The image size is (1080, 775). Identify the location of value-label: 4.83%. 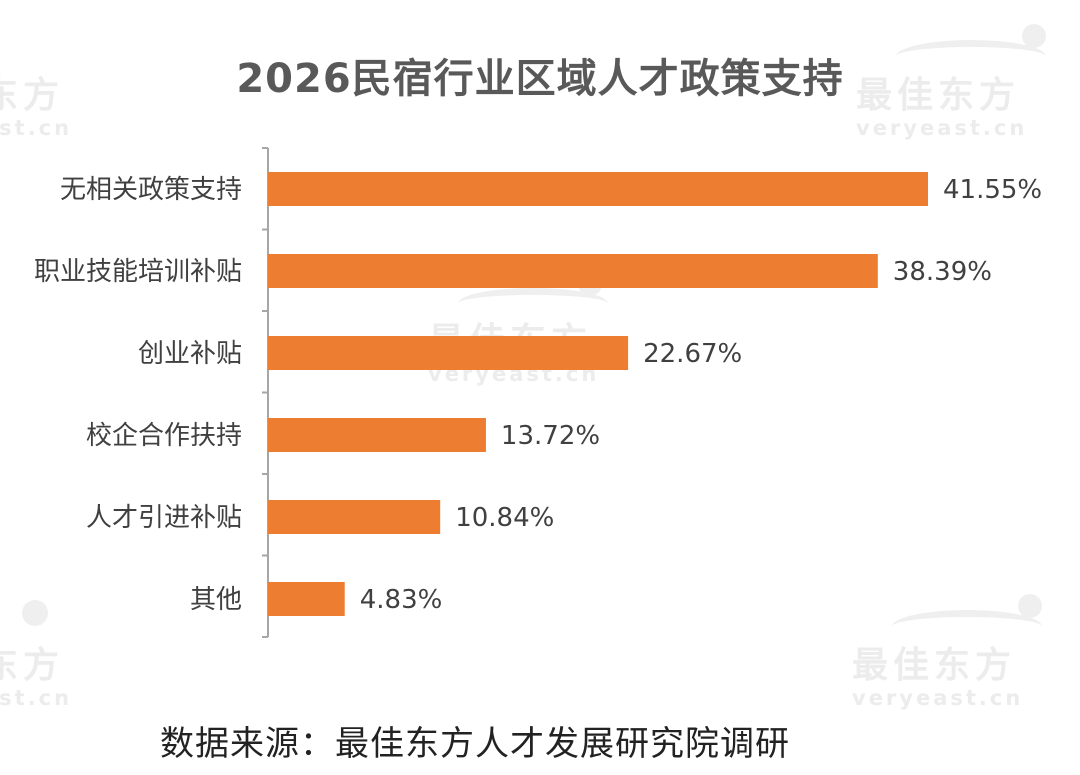
(401, 600).